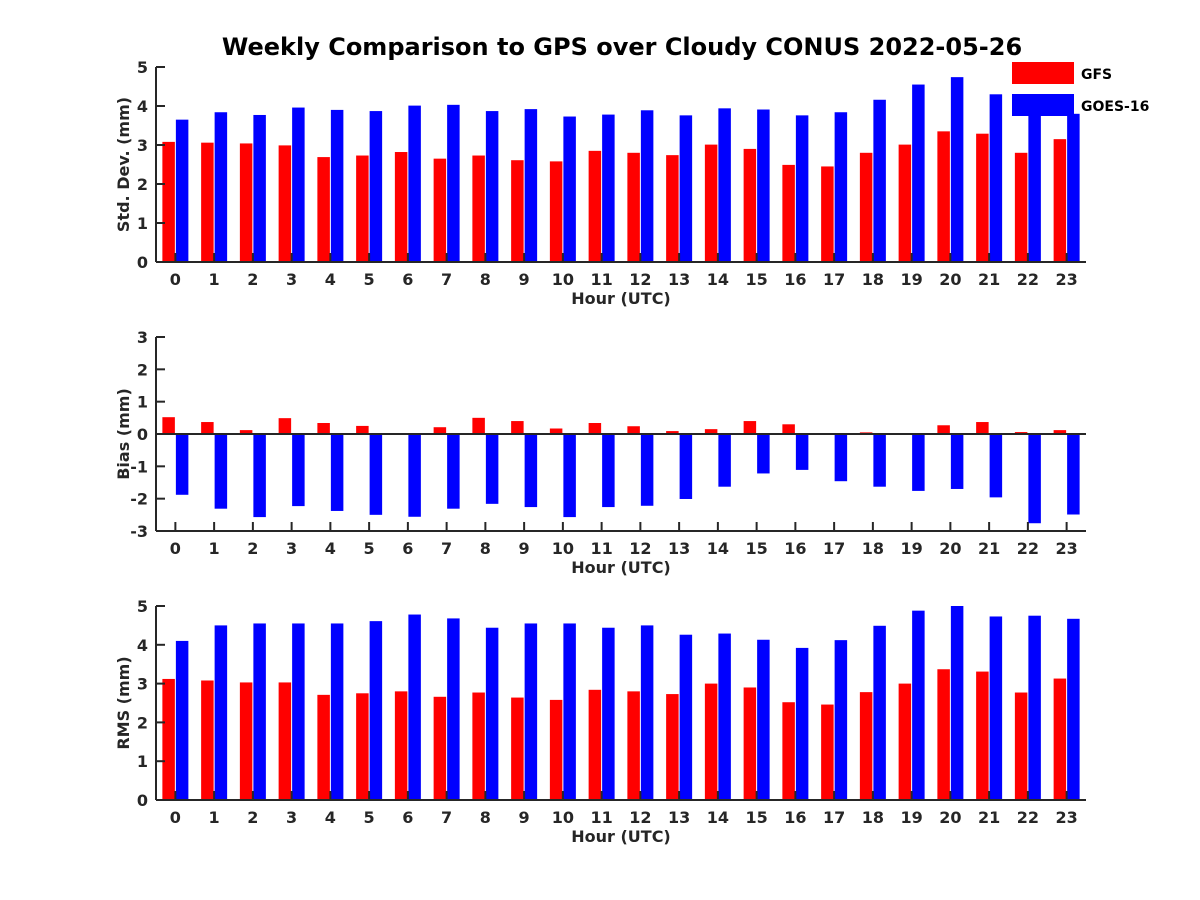 The image size is (1200, 900). I want to click on x-tick-label: 0, so click(175, 548).